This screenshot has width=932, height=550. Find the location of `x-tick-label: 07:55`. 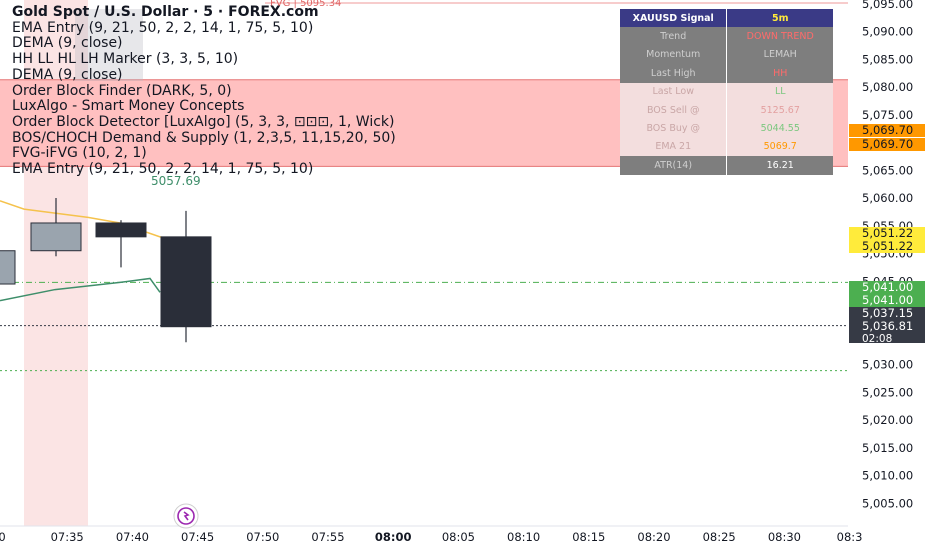

x-tick-label: 07:55 is located at coordinates (327, 537).